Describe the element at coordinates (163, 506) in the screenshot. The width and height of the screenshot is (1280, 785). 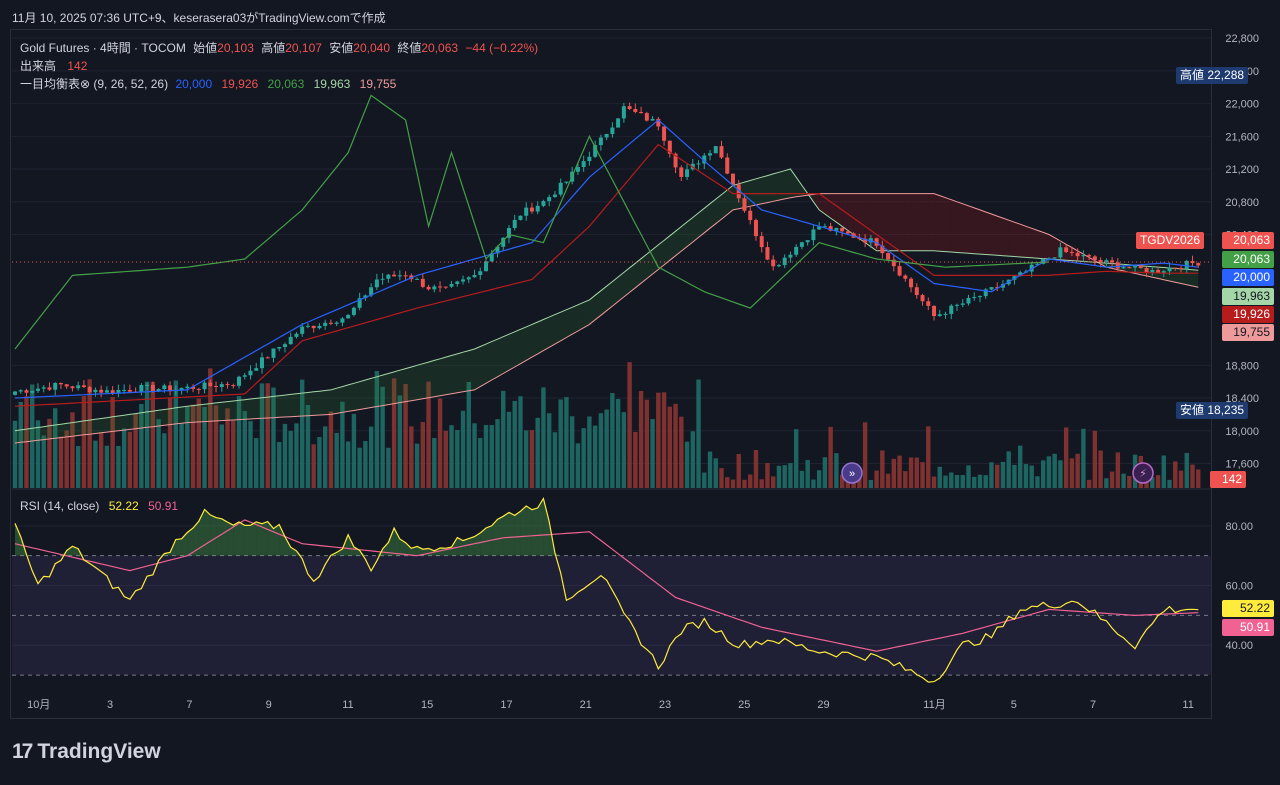
I see `rsi-ma-value: 50.91` at that location.